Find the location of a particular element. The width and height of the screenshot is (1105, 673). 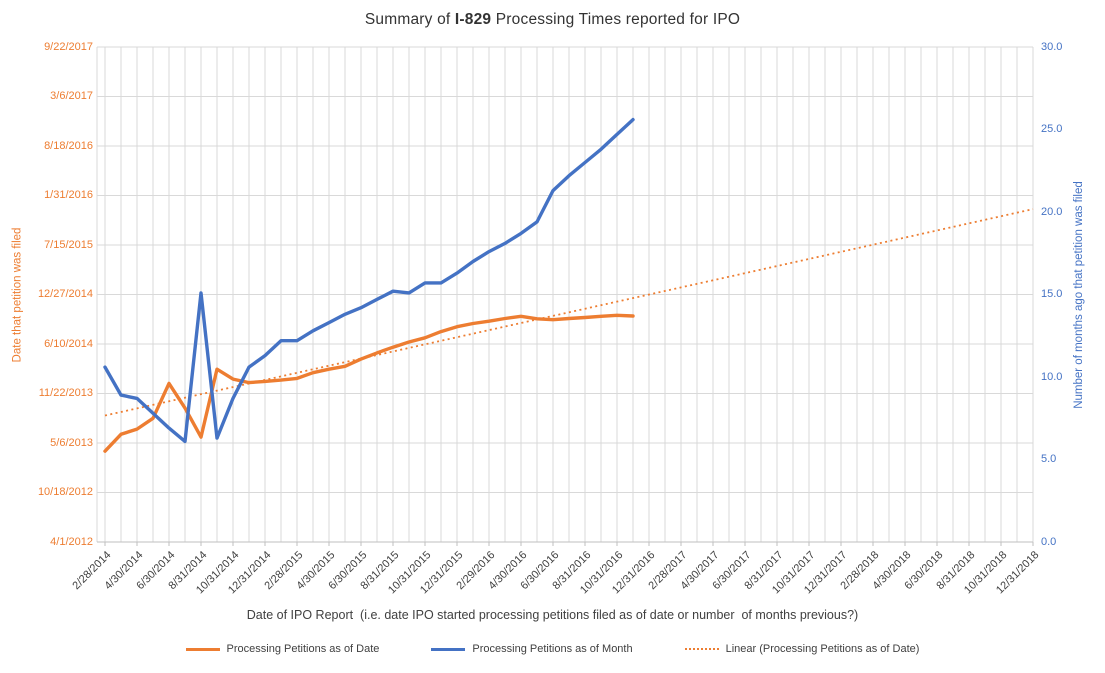

chart-title-emphasis: I-829 is located at coordinates (473, 19).